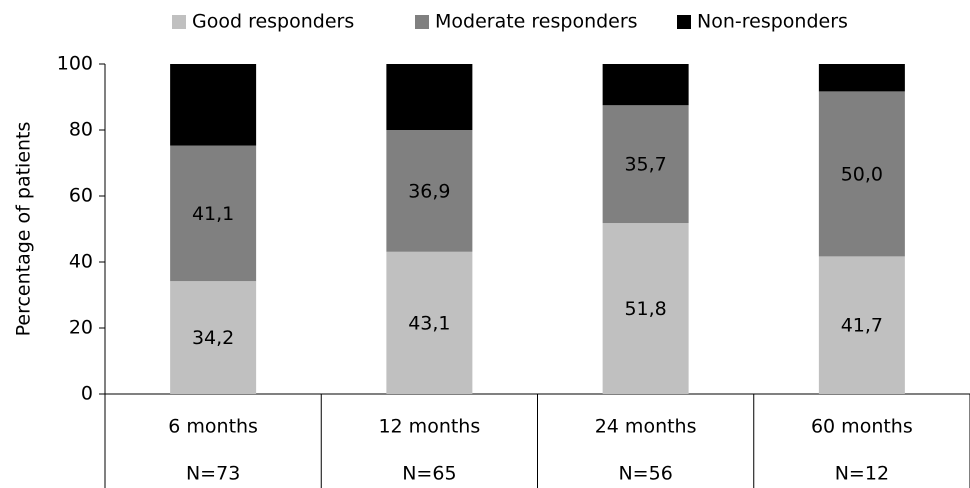 This screenshot has height=488, width=970. What do you see at coordinates (862, 474) in the screenshot?
I see `x-tick-sublabel: N=12` at bounding box center [862, 474].